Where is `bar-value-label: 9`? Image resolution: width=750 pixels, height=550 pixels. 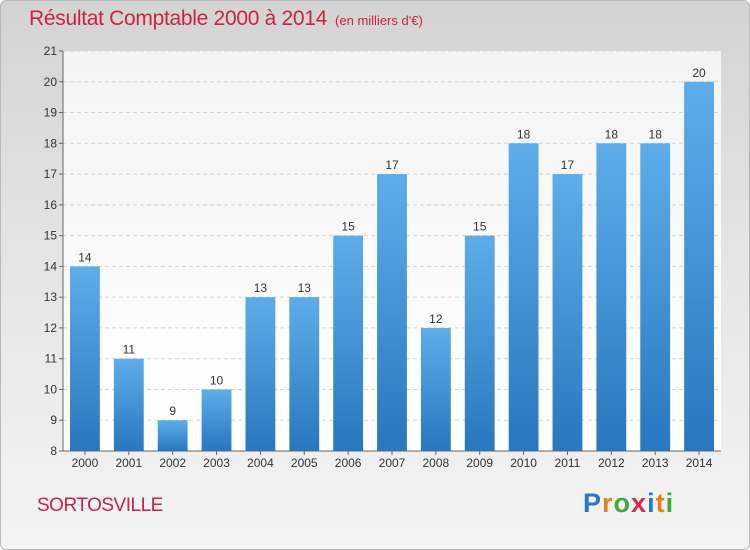
bar-value-label: 9 is located at coordinates (172, 411).